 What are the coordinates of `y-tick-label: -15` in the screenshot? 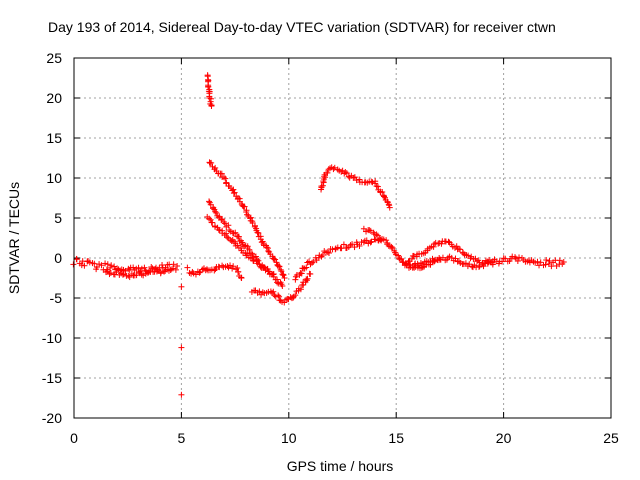 It's located at (52, 378).